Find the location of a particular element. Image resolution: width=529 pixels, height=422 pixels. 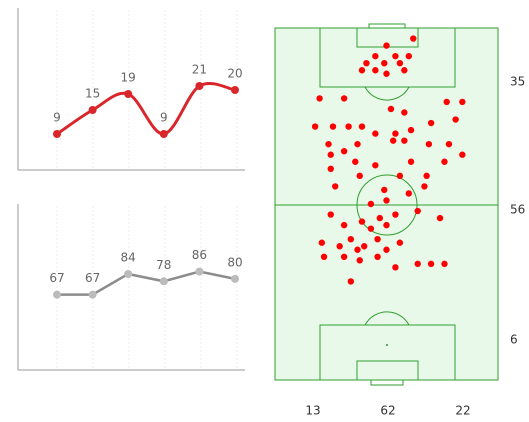

row-total: 56 is located at coordinates (517, 210).